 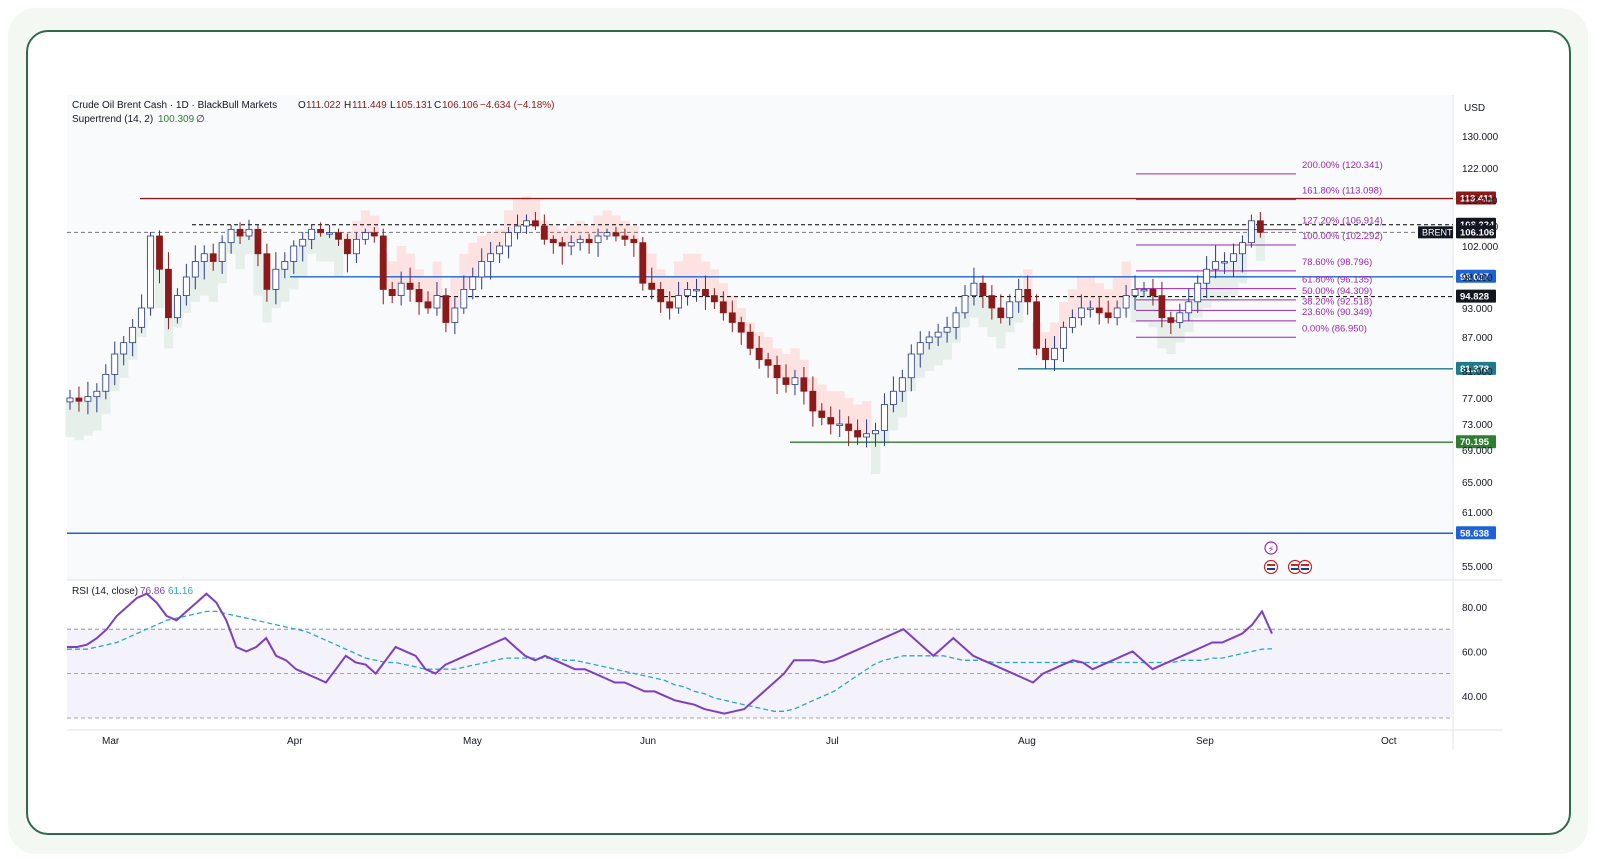 What do you see at coordinates (393, 105) in the screenshot?
I see `low-label: L` at bounding box center [393, 105].